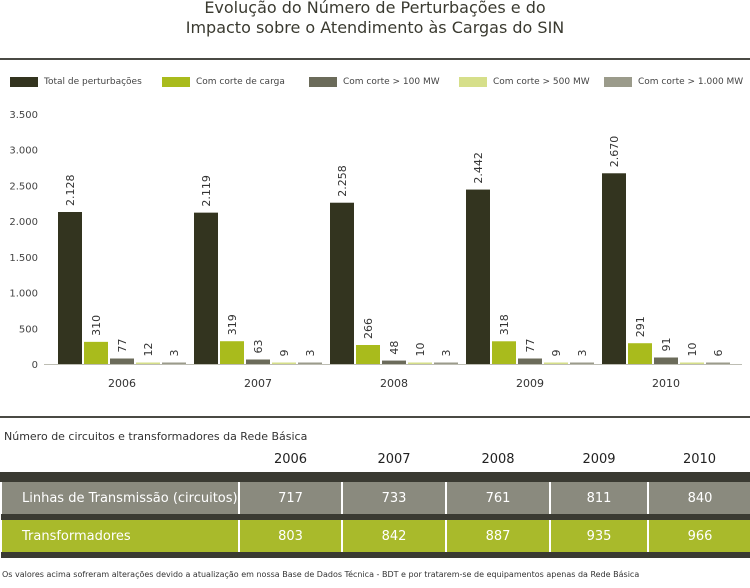 The image size is (750, 588). What do you see at coordinates (290, 464) in the screenshot?
I see `table-header-year: 2006` at bounding box center [290, 464].